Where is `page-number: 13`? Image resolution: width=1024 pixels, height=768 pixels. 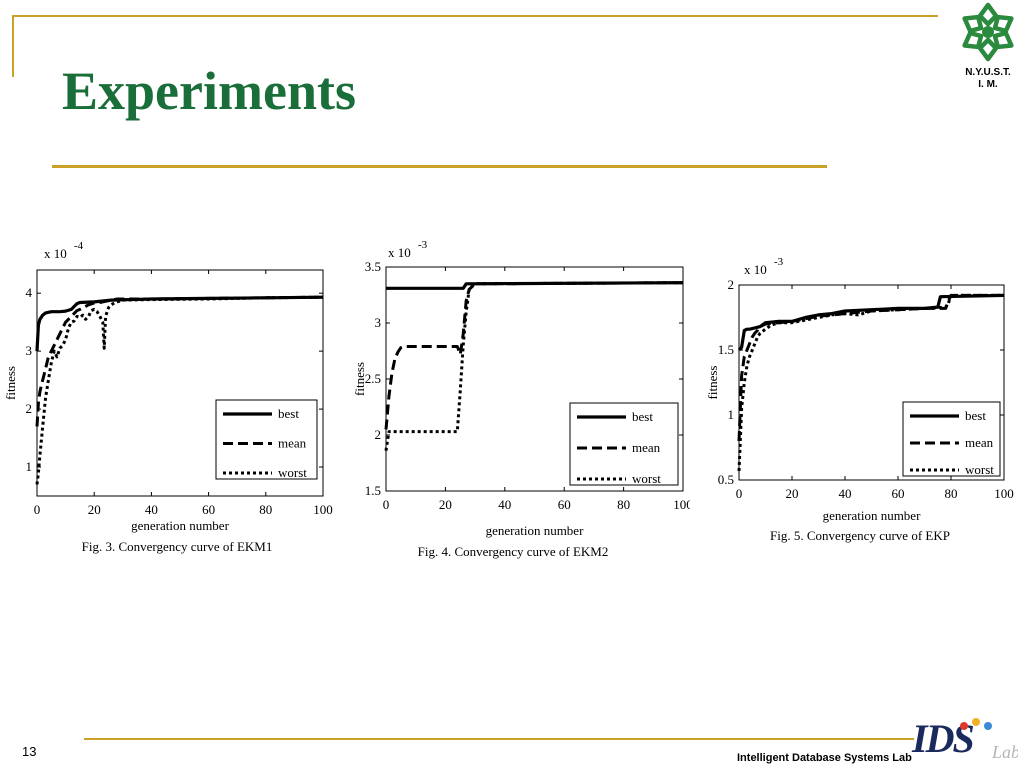
page-number: 13 is located at coordinates (29, 751).